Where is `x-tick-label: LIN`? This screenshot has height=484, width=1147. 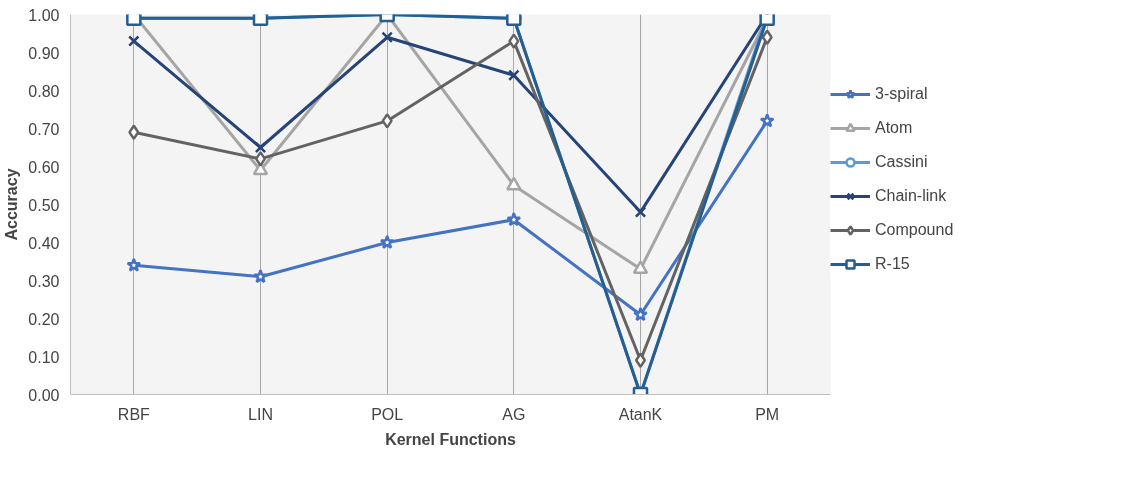 x-tick-label: LIN is located at coordinates (260, 414).